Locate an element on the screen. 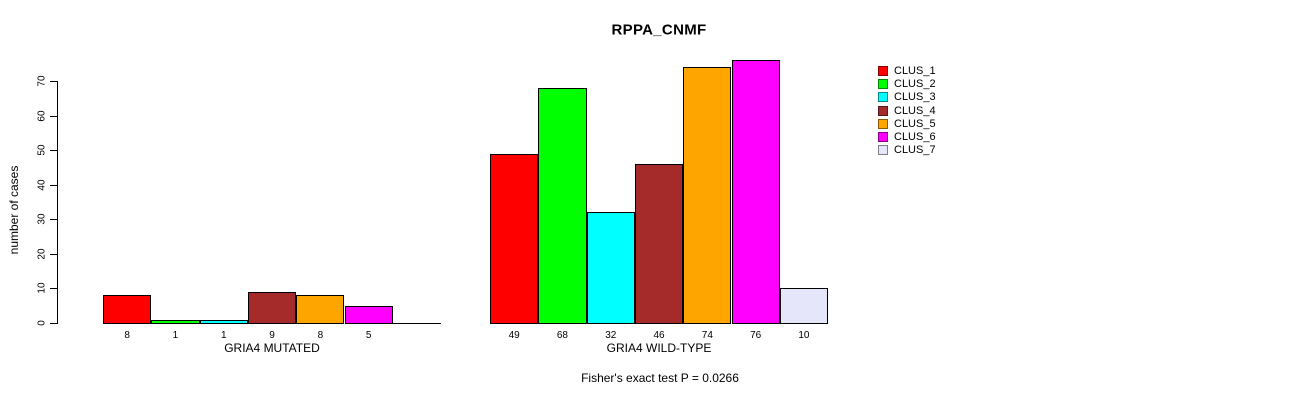  bar-value-label: 5 is located at coordinates (368, 335).